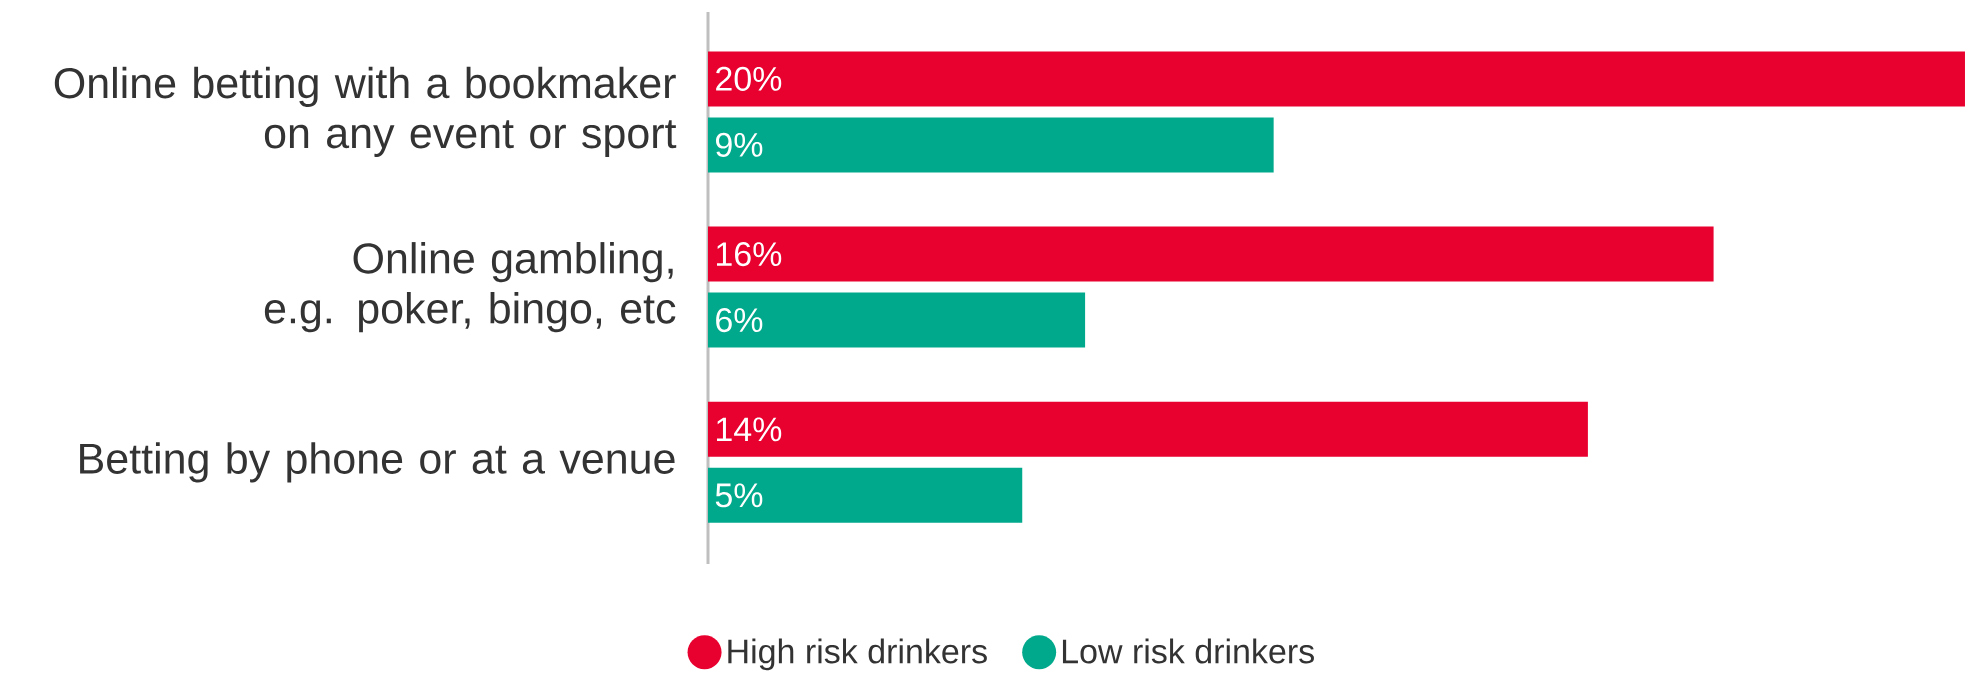 The width and height of the screenshot is (1965, 673). Describe the element at coordinates (377, 462) in the screenshot. I see `y-tick-label: Betting by phone or at a venue` at that location.